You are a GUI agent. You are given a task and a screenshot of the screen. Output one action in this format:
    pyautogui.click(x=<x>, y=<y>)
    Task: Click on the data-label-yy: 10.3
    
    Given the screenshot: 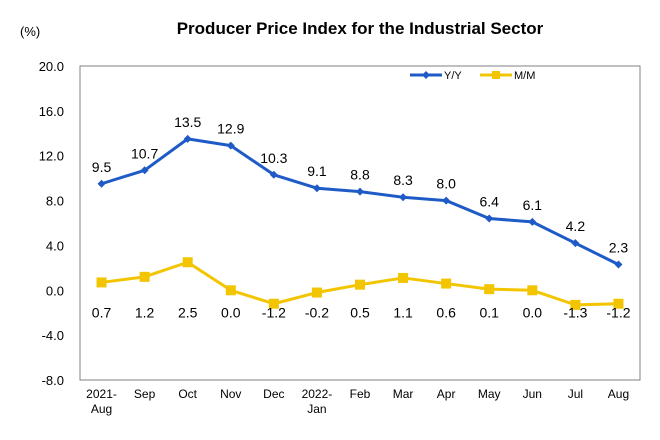 What is the action you would take?
    pyautogui.click(x=273, y=158)
    